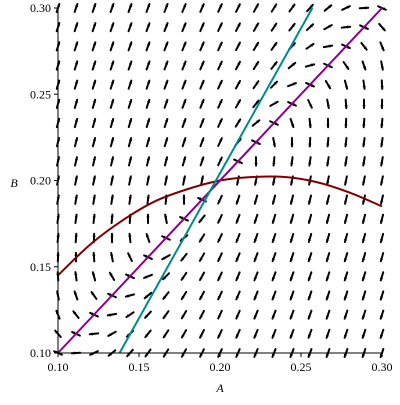 This screenshot has width=400, height=405. I want to click on y-tick-label: 0.20, so click(40, 181).